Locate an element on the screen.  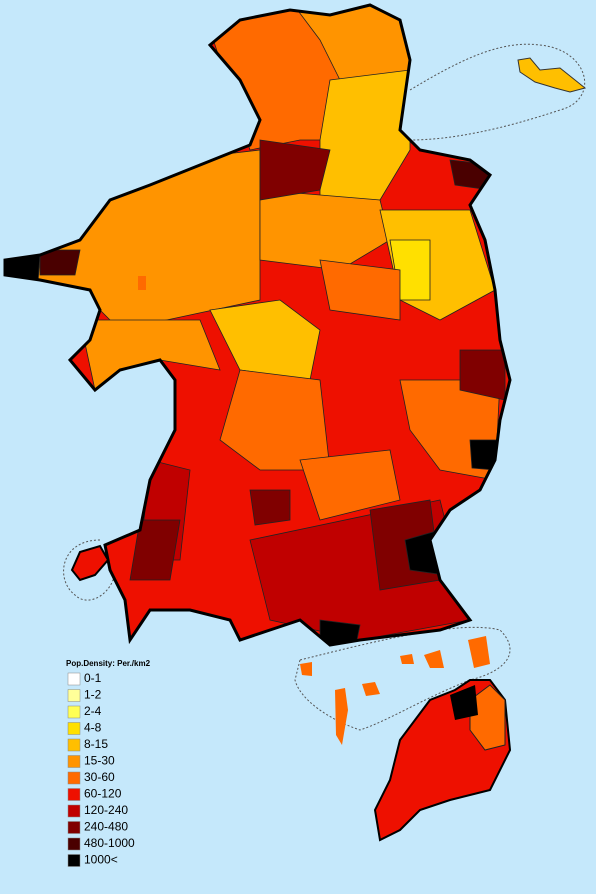
legend-label: 2-4 is located at coordinates (93, 711).